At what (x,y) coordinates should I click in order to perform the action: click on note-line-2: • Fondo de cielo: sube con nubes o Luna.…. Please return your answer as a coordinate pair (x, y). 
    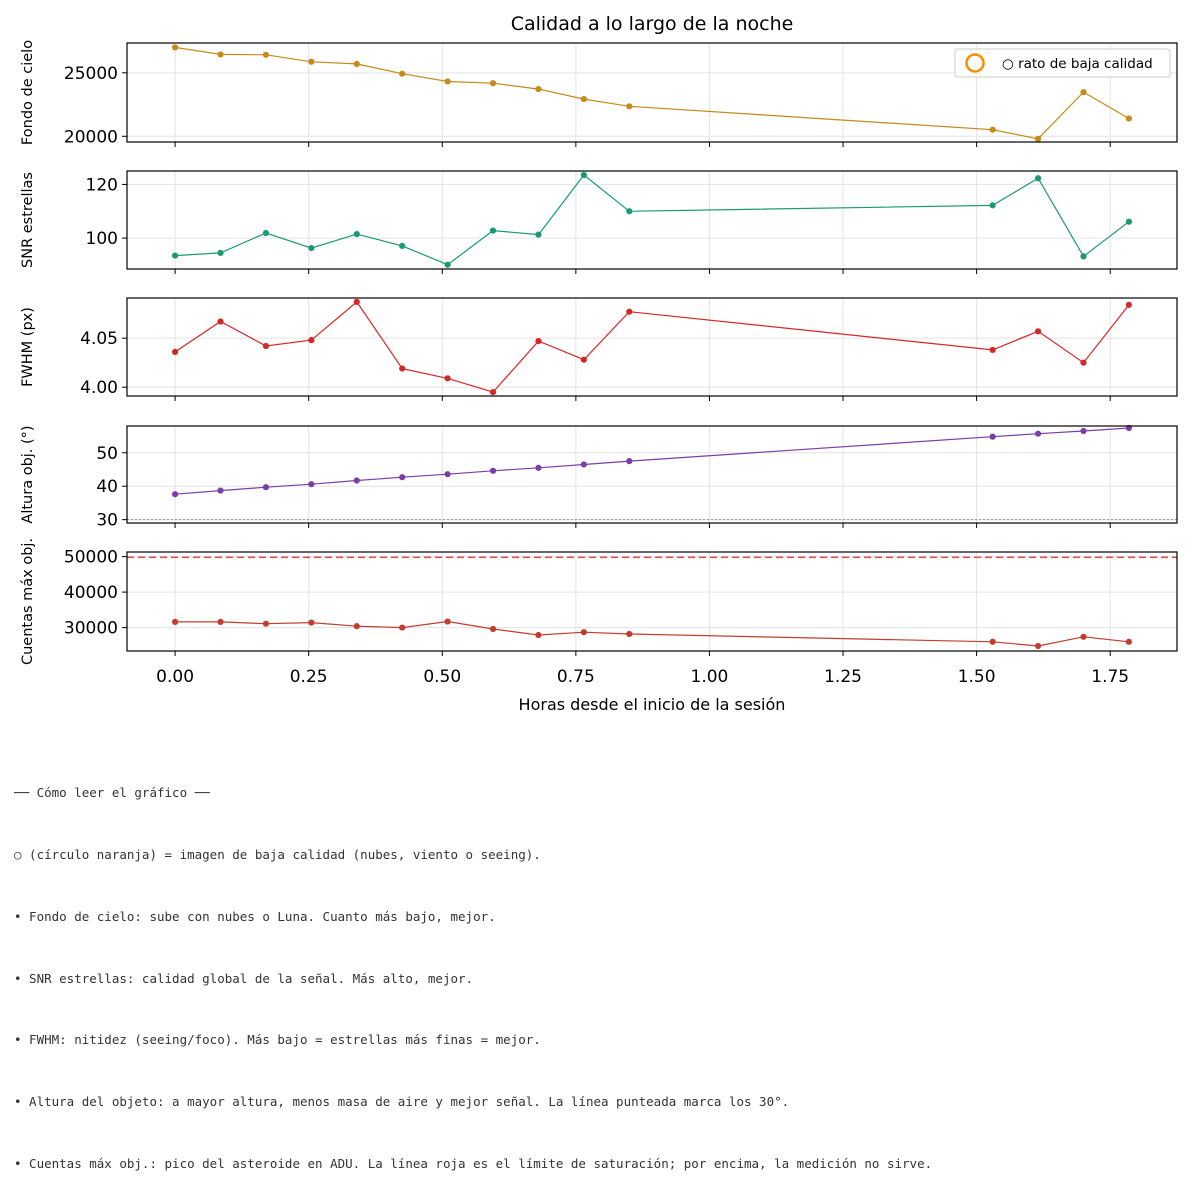
    Looking at the image, I should click on (255, 916).